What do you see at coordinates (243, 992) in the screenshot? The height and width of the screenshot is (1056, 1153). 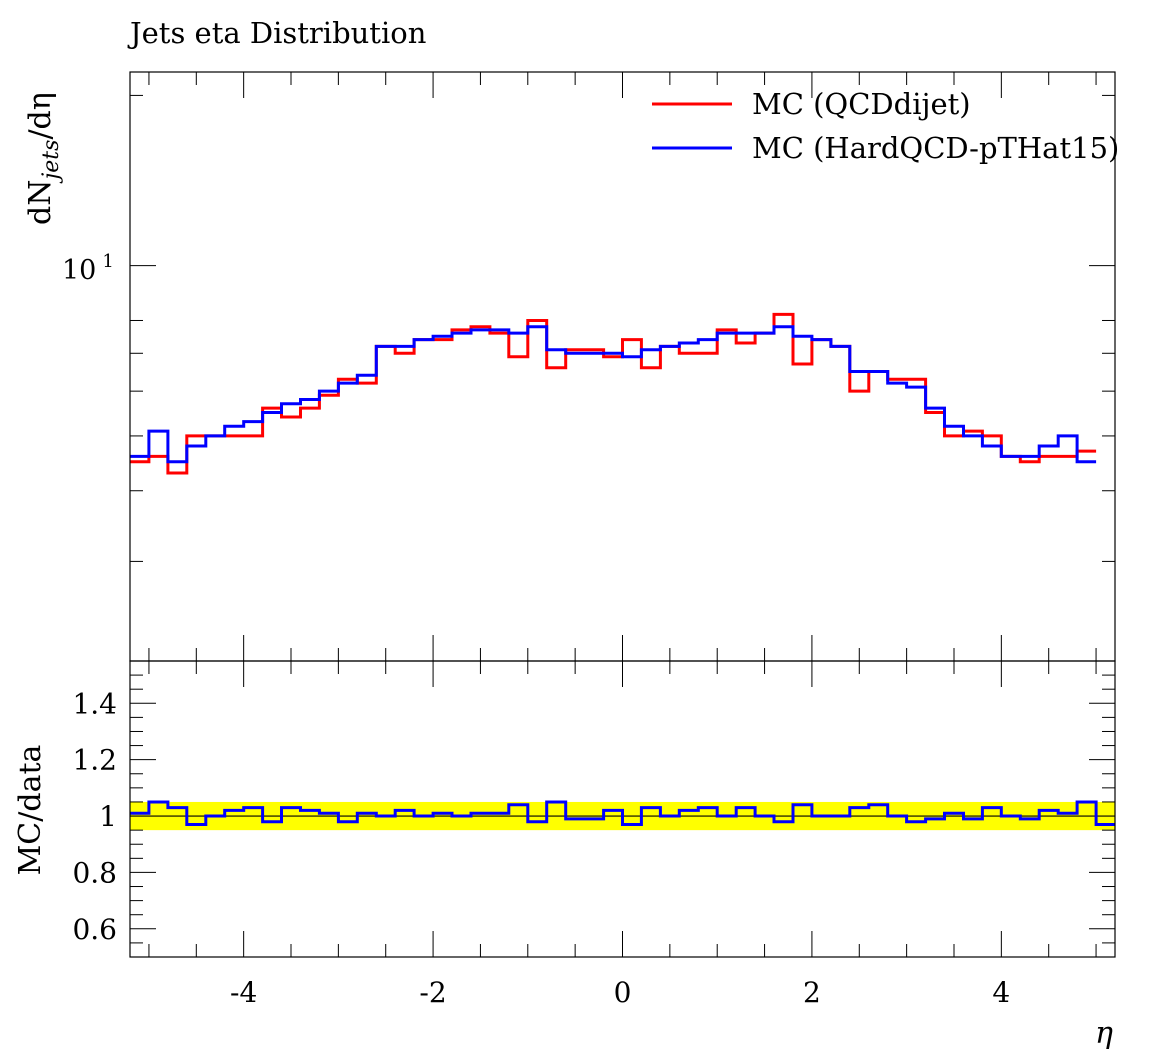 I see `x-tick-label: -4` at bounding box center [243, 992].